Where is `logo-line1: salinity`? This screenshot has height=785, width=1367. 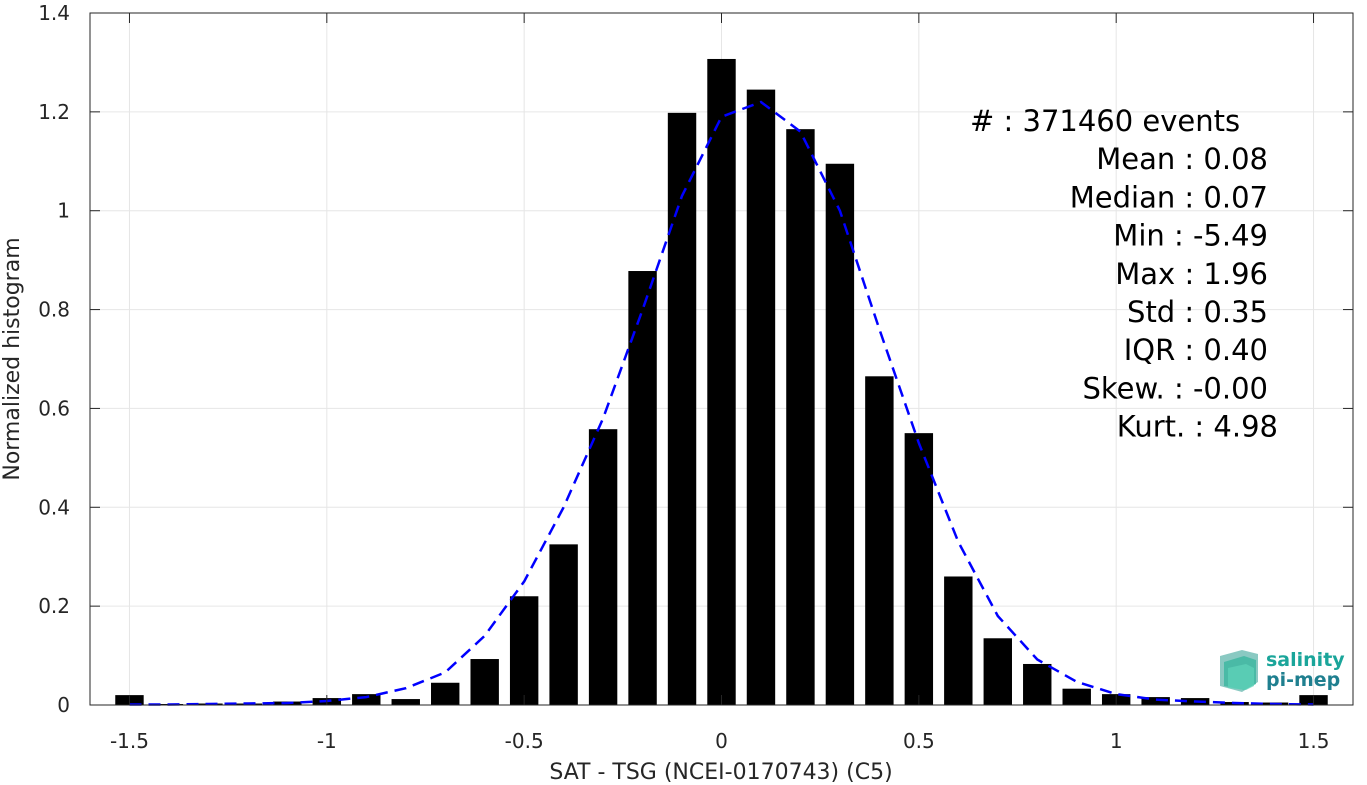 logo-line1: salinity is located at coordinates (1305, 660).